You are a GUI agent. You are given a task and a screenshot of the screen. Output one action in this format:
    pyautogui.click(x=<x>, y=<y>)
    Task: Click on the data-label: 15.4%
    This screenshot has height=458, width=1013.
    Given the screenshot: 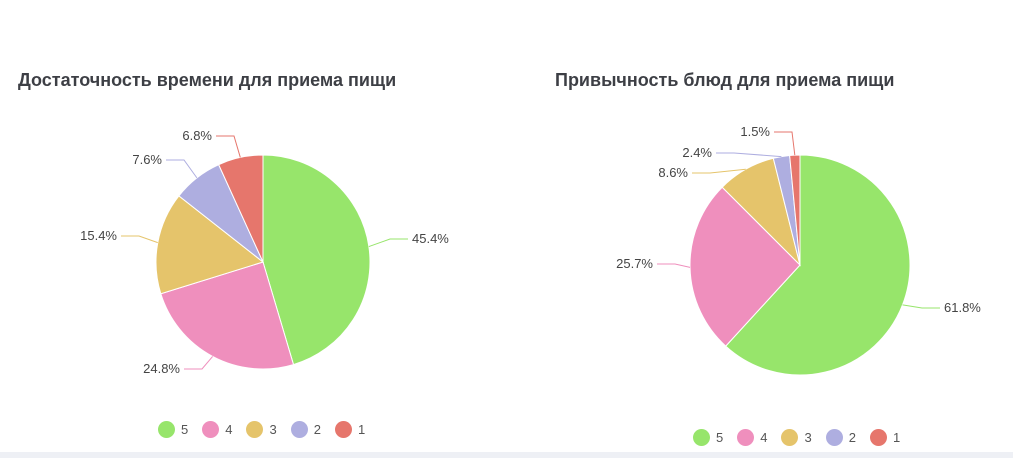 What is the action you would take?
    pyautogui.click(x=98, y=235)
    